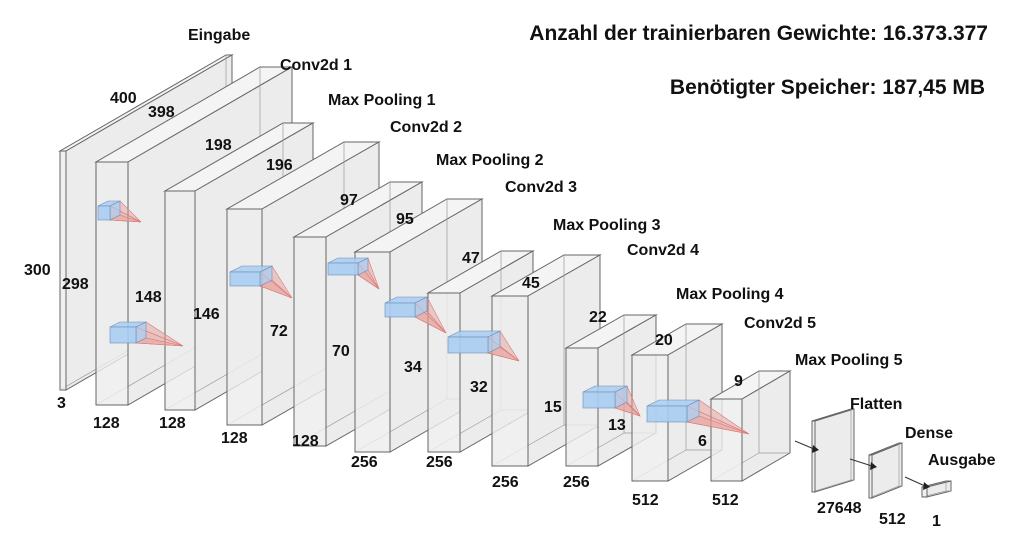  I want to click on layer-width-label: 198, so click(218, 145).